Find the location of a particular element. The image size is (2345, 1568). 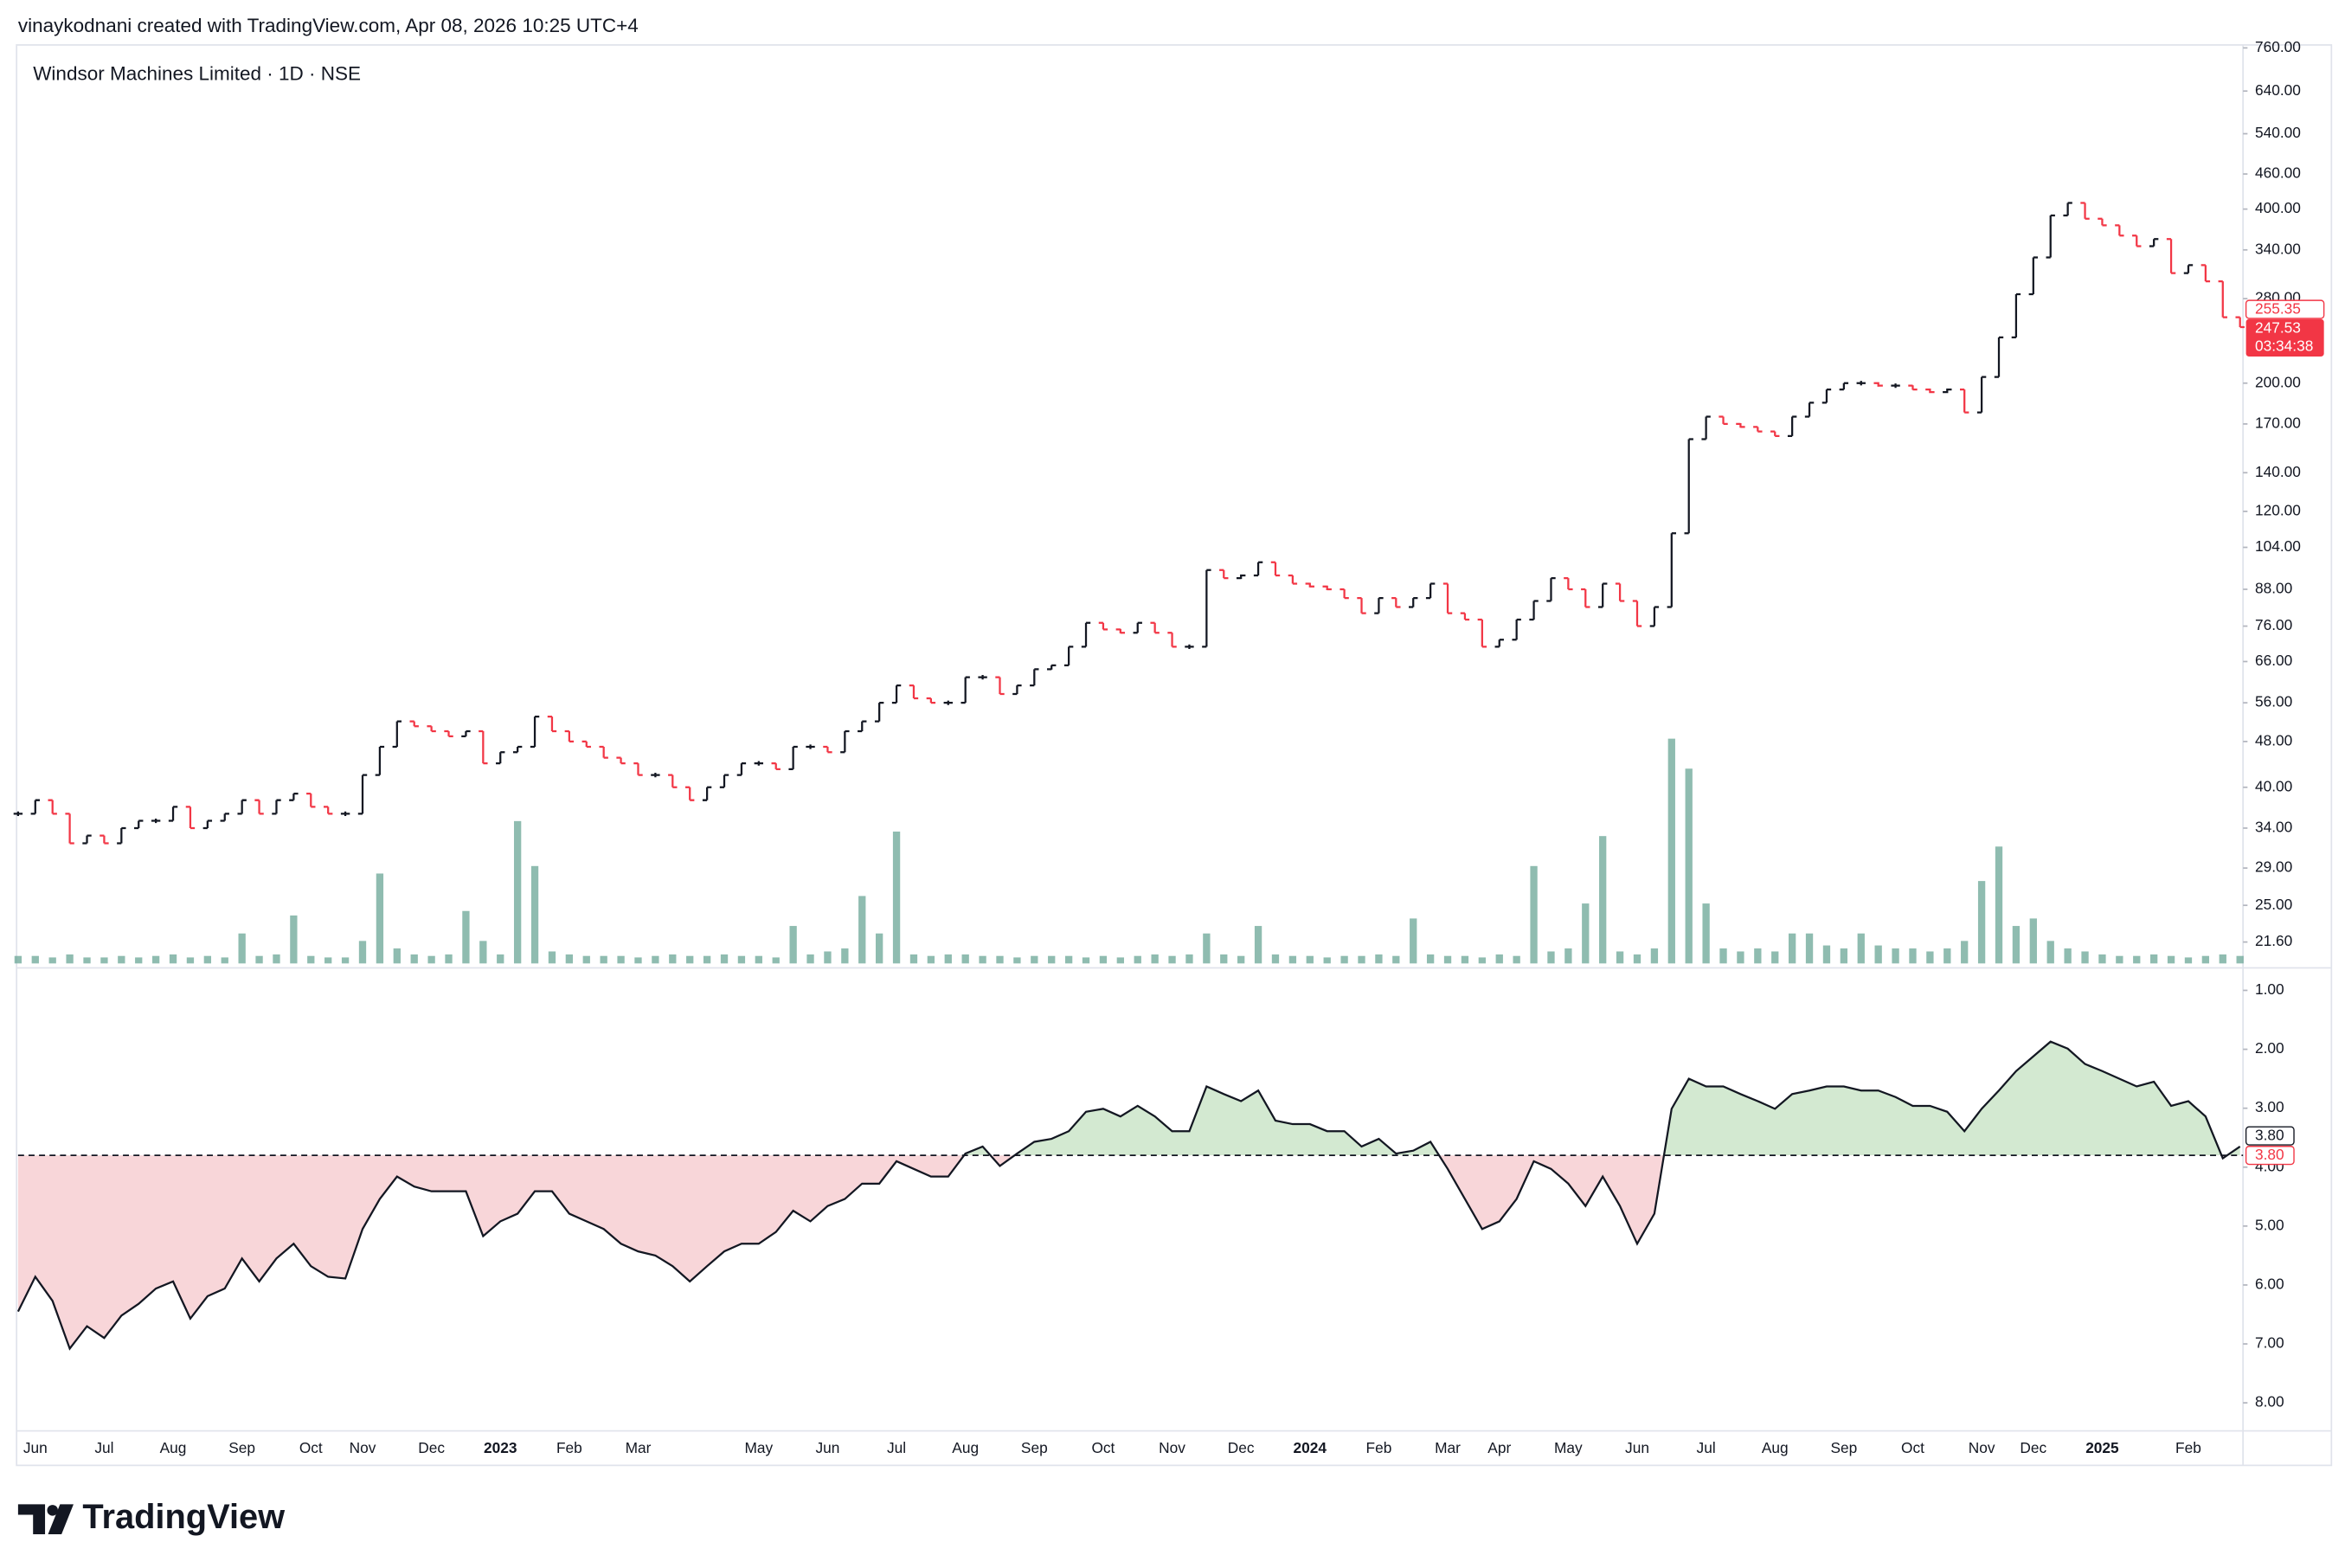

x-tick-label: Aug is located at coordinates (1776, 1447).